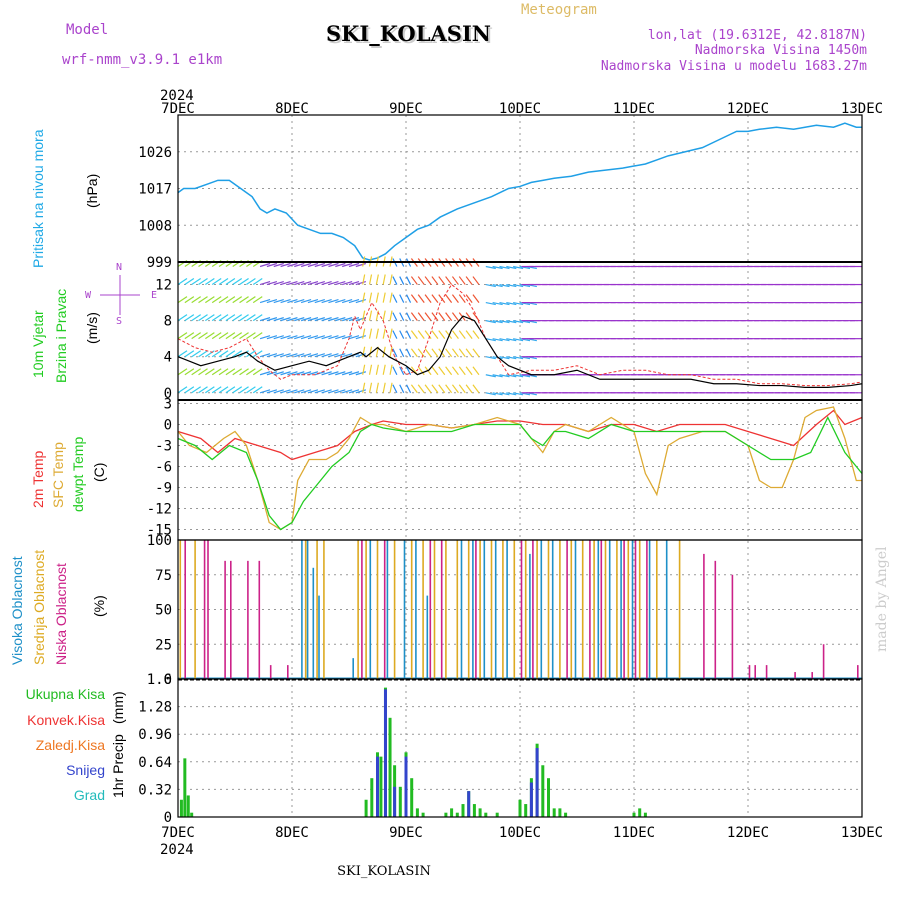 Image resolution: width=900 pixels, height=900 pixels. I want to click on y-tick-label: 0.32, so click(155, 790).